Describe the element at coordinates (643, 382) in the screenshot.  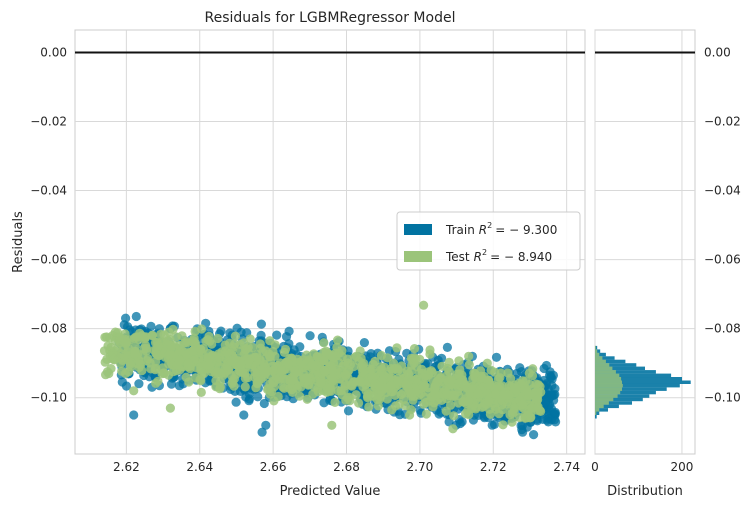
I see `distribution-histogram` at that location.